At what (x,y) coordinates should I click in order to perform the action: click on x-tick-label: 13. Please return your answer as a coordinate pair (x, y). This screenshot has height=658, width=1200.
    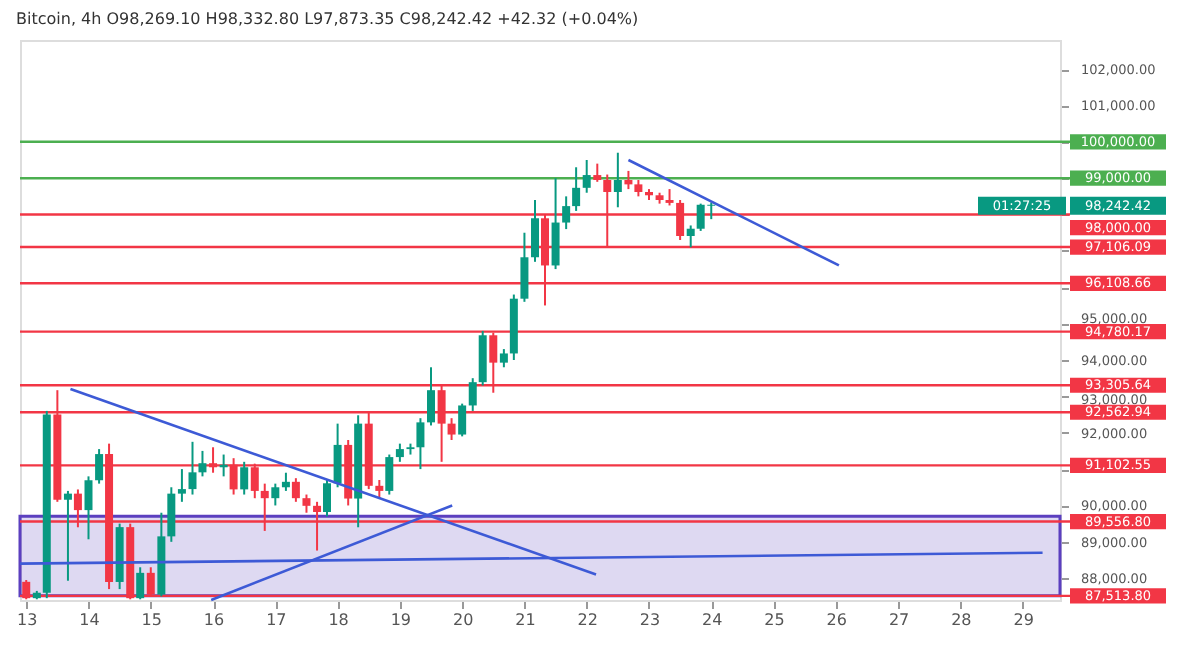
    Looking at the image, I should click on (27, 620).